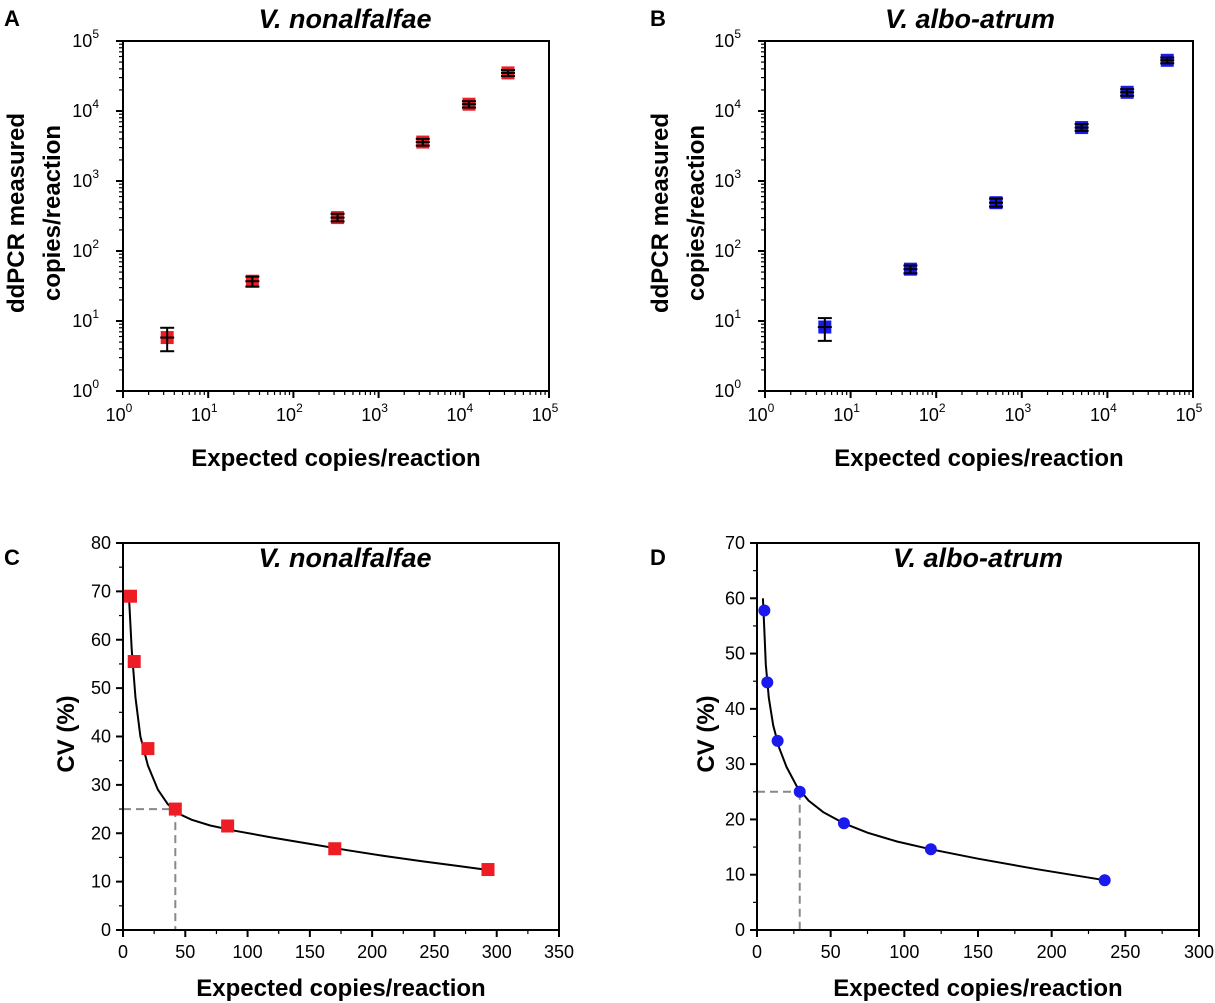 The width and height of the screenshot is (1215, 1003). Describe the element at coordinates (658, 18) in the screenshot. I see `panel-letter: B` at that location.